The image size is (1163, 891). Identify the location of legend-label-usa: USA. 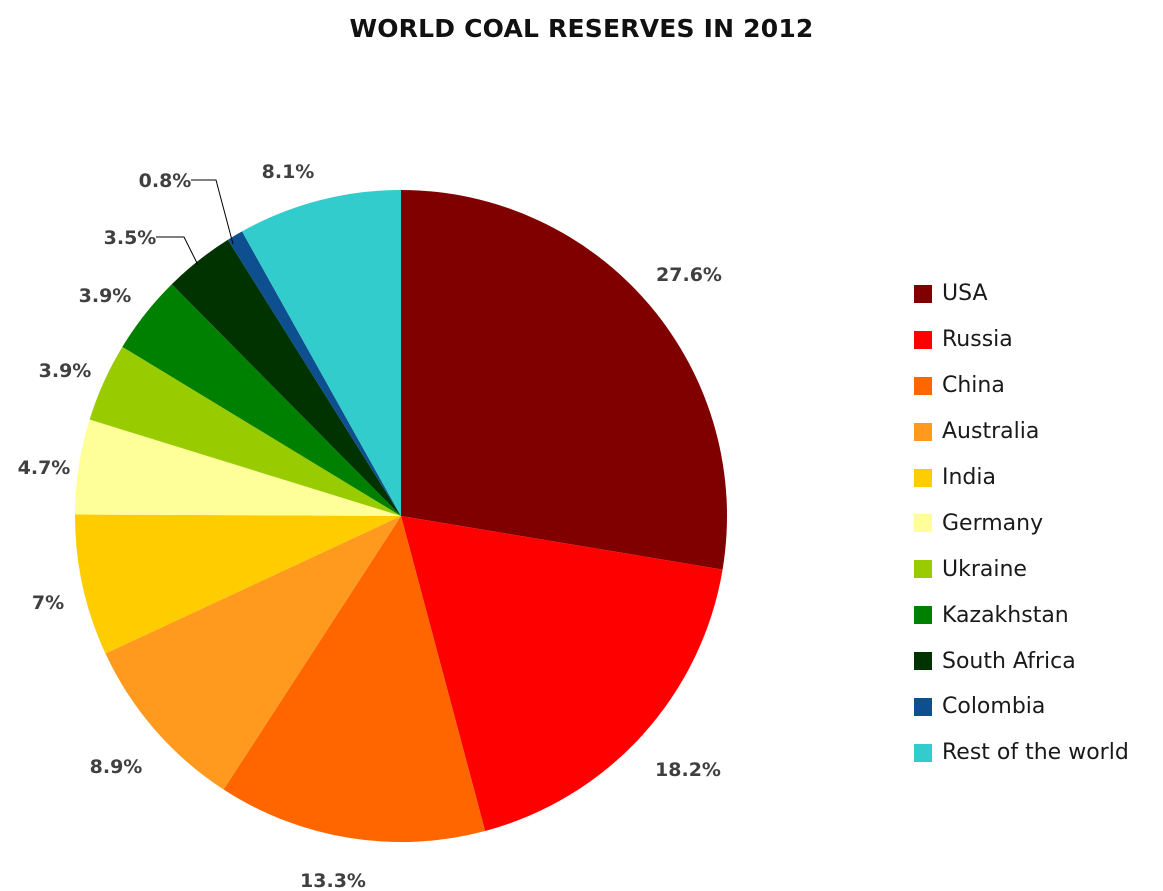
(965, 294).